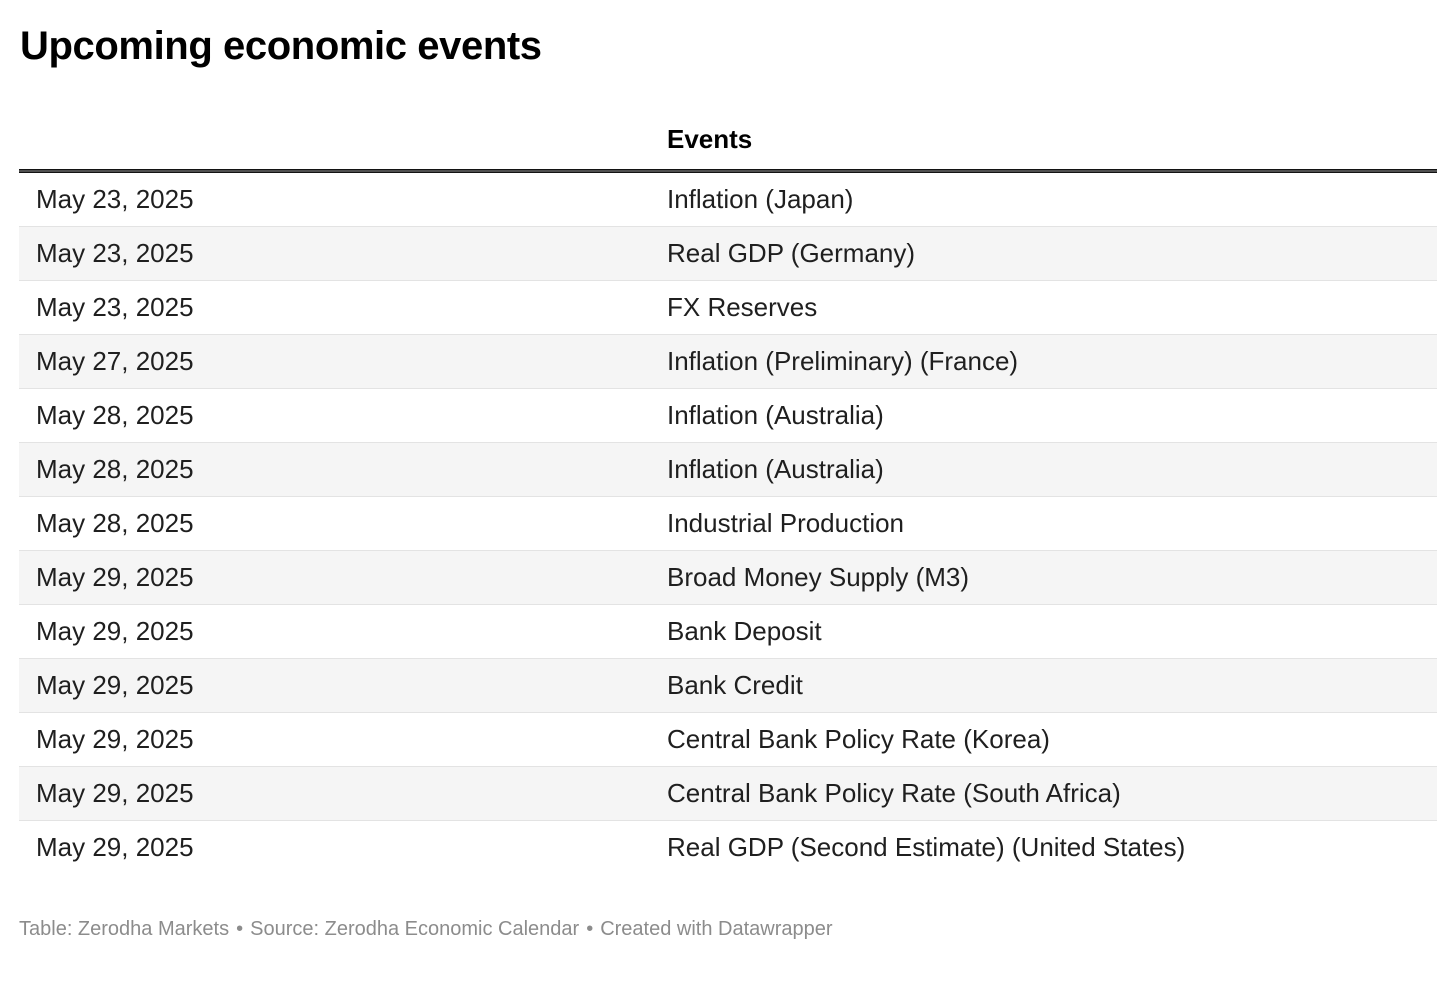 The height and width of the screenshot is (982, 1456). What do you see at coordinates (1043, 577) in the screenshot?
I see `event-cell: Broad Money Supply (M3)` at bounding box center [1043, 577].